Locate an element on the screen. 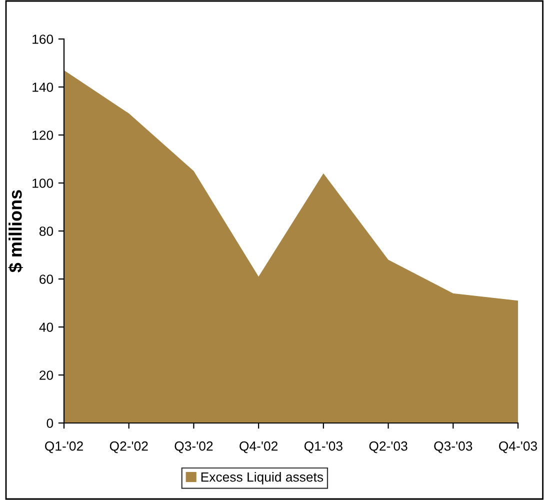  y-tick-label: 80 is located at coordinates (46, 231).